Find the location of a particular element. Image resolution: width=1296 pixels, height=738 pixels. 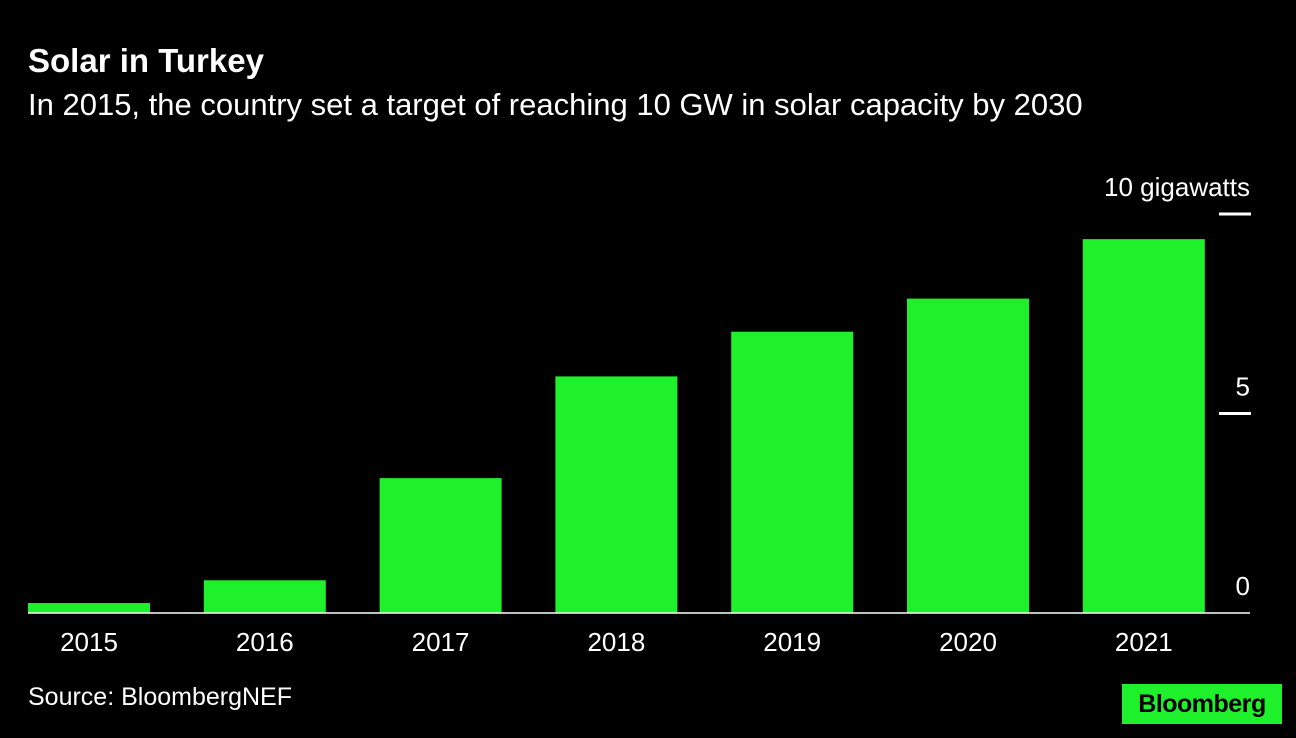

bar-2015 is located at coordinates (89, 608).